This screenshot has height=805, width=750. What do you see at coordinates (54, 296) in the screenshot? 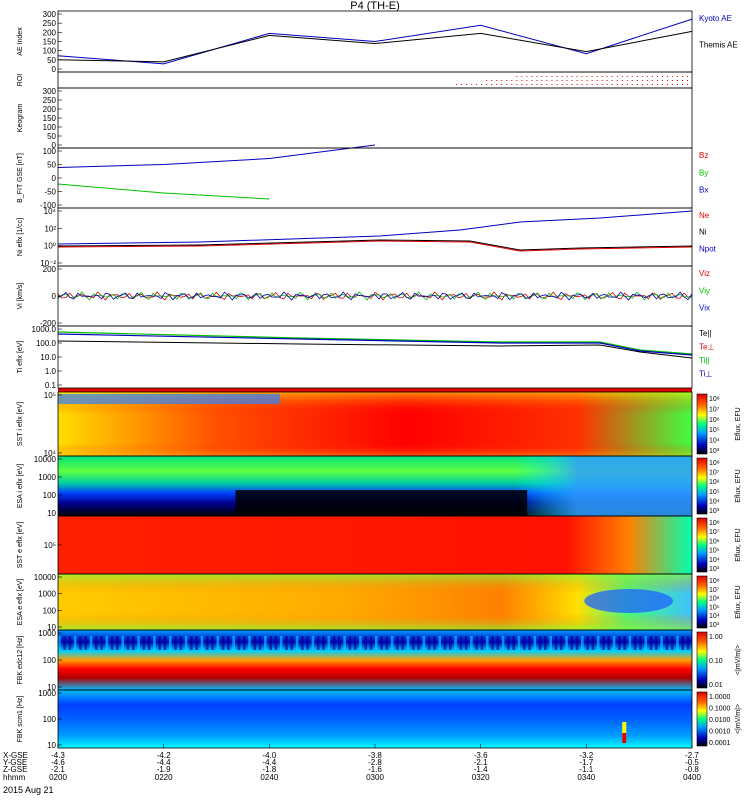
I see `ytick-label: 0` at bounding box center [54, 296].